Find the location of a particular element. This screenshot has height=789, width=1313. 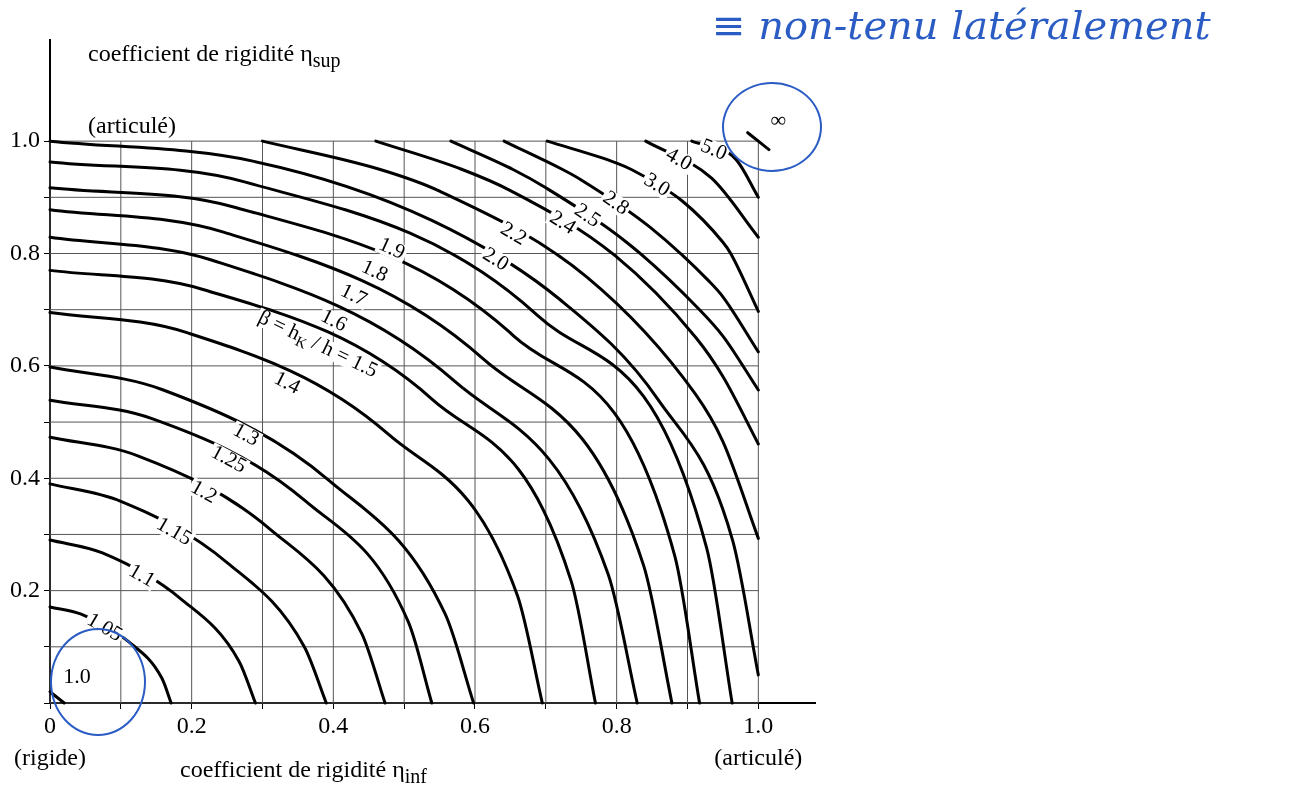

x-tick-label: 0 (rigide) is located at coordinates (50, 741).